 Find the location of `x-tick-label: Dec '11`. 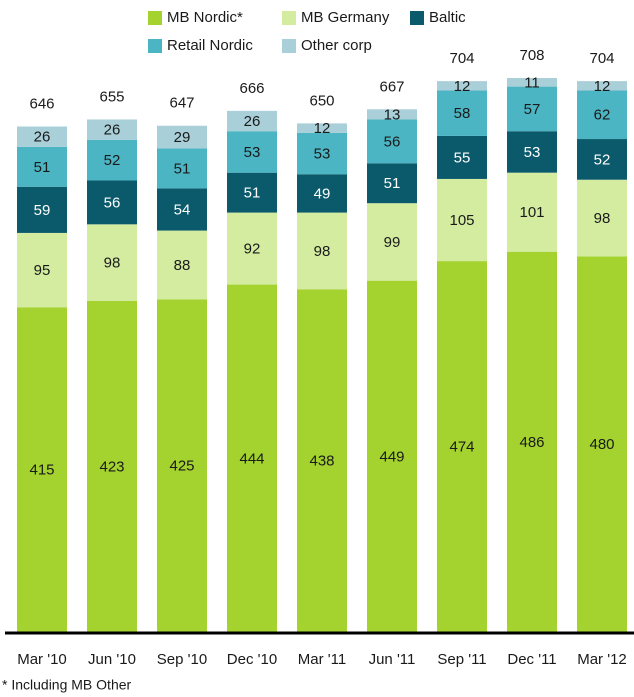

x-tick-label: Dec '11 is located at coordinates (531, 659).